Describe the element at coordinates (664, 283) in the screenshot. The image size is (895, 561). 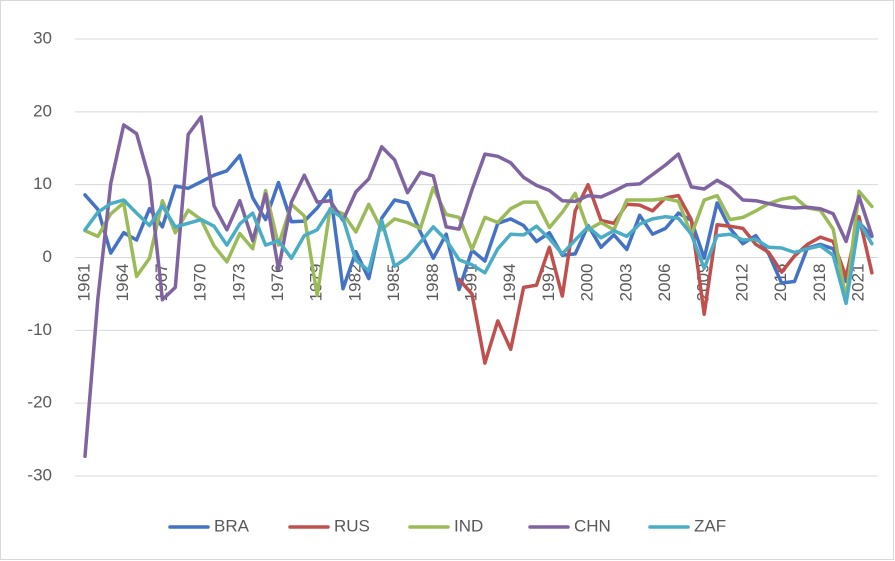
I see `x-tick-label: 2006` at that location.